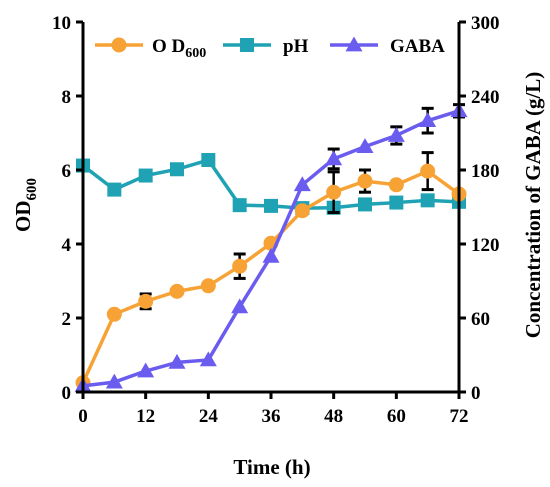  I want to click on x-tick-label: 12, so click(145, 416).